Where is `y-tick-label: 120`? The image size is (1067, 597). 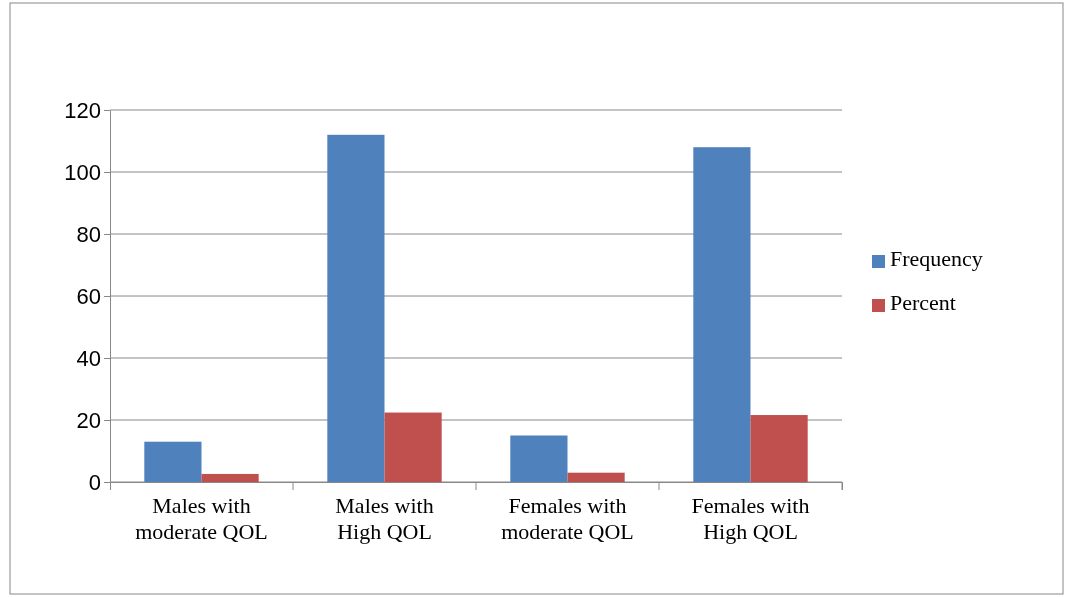 y-tick-label: 120 is located at coordinates (82, 110).